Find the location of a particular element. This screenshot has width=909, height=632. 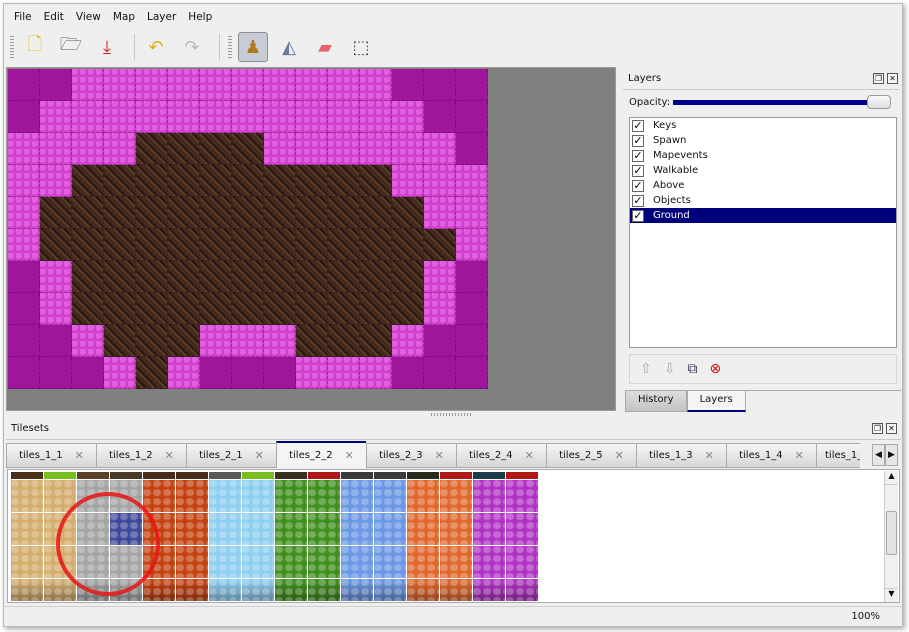

close-icon: ✕ is located at coordinates (891, 428).